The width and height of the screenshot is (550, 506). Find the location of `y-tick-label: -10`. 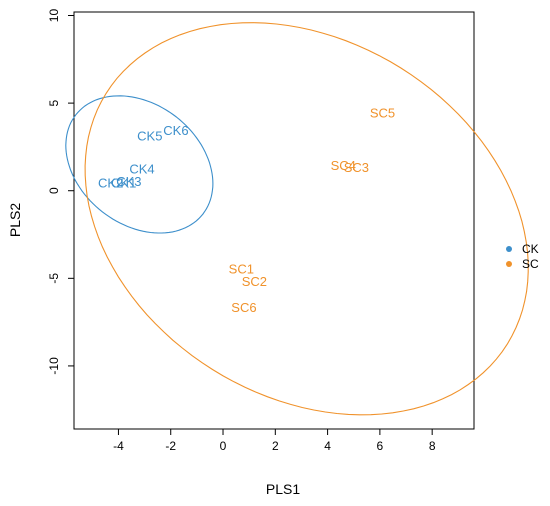

y-tick-label: -10 is located at coordinates (54, 366).